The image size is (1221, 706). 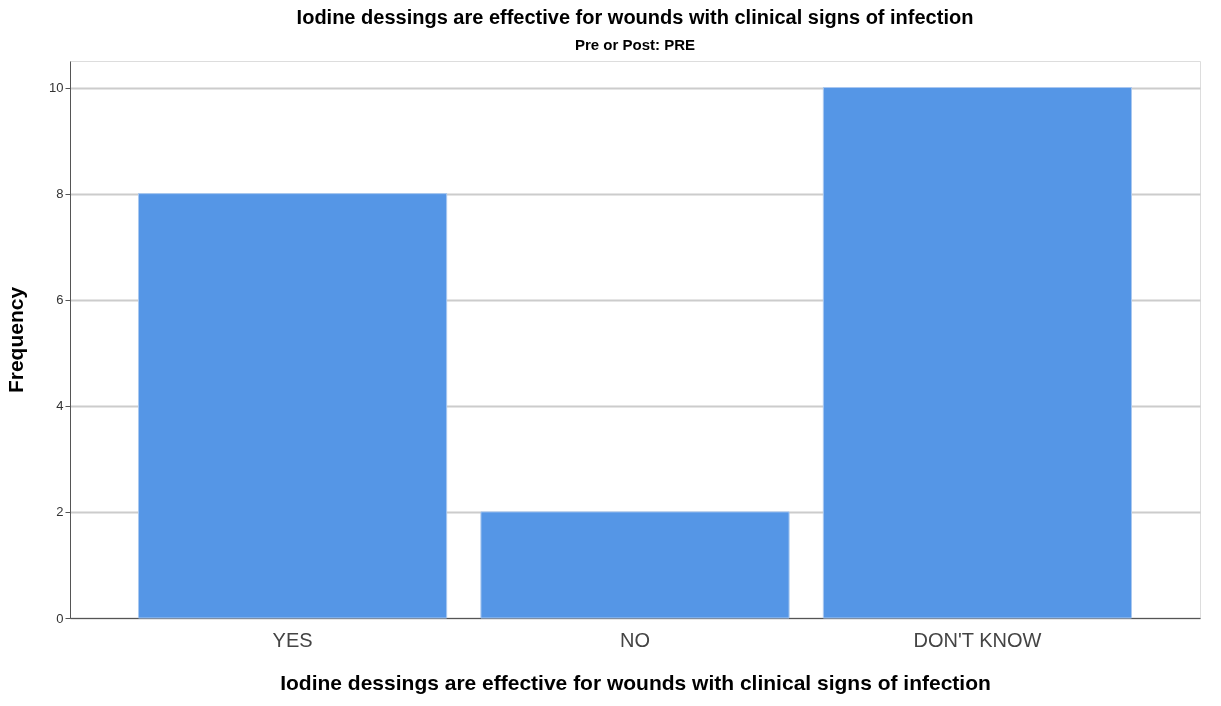 I want to click on y-tick-label: 10, so click(x=56, y=88).